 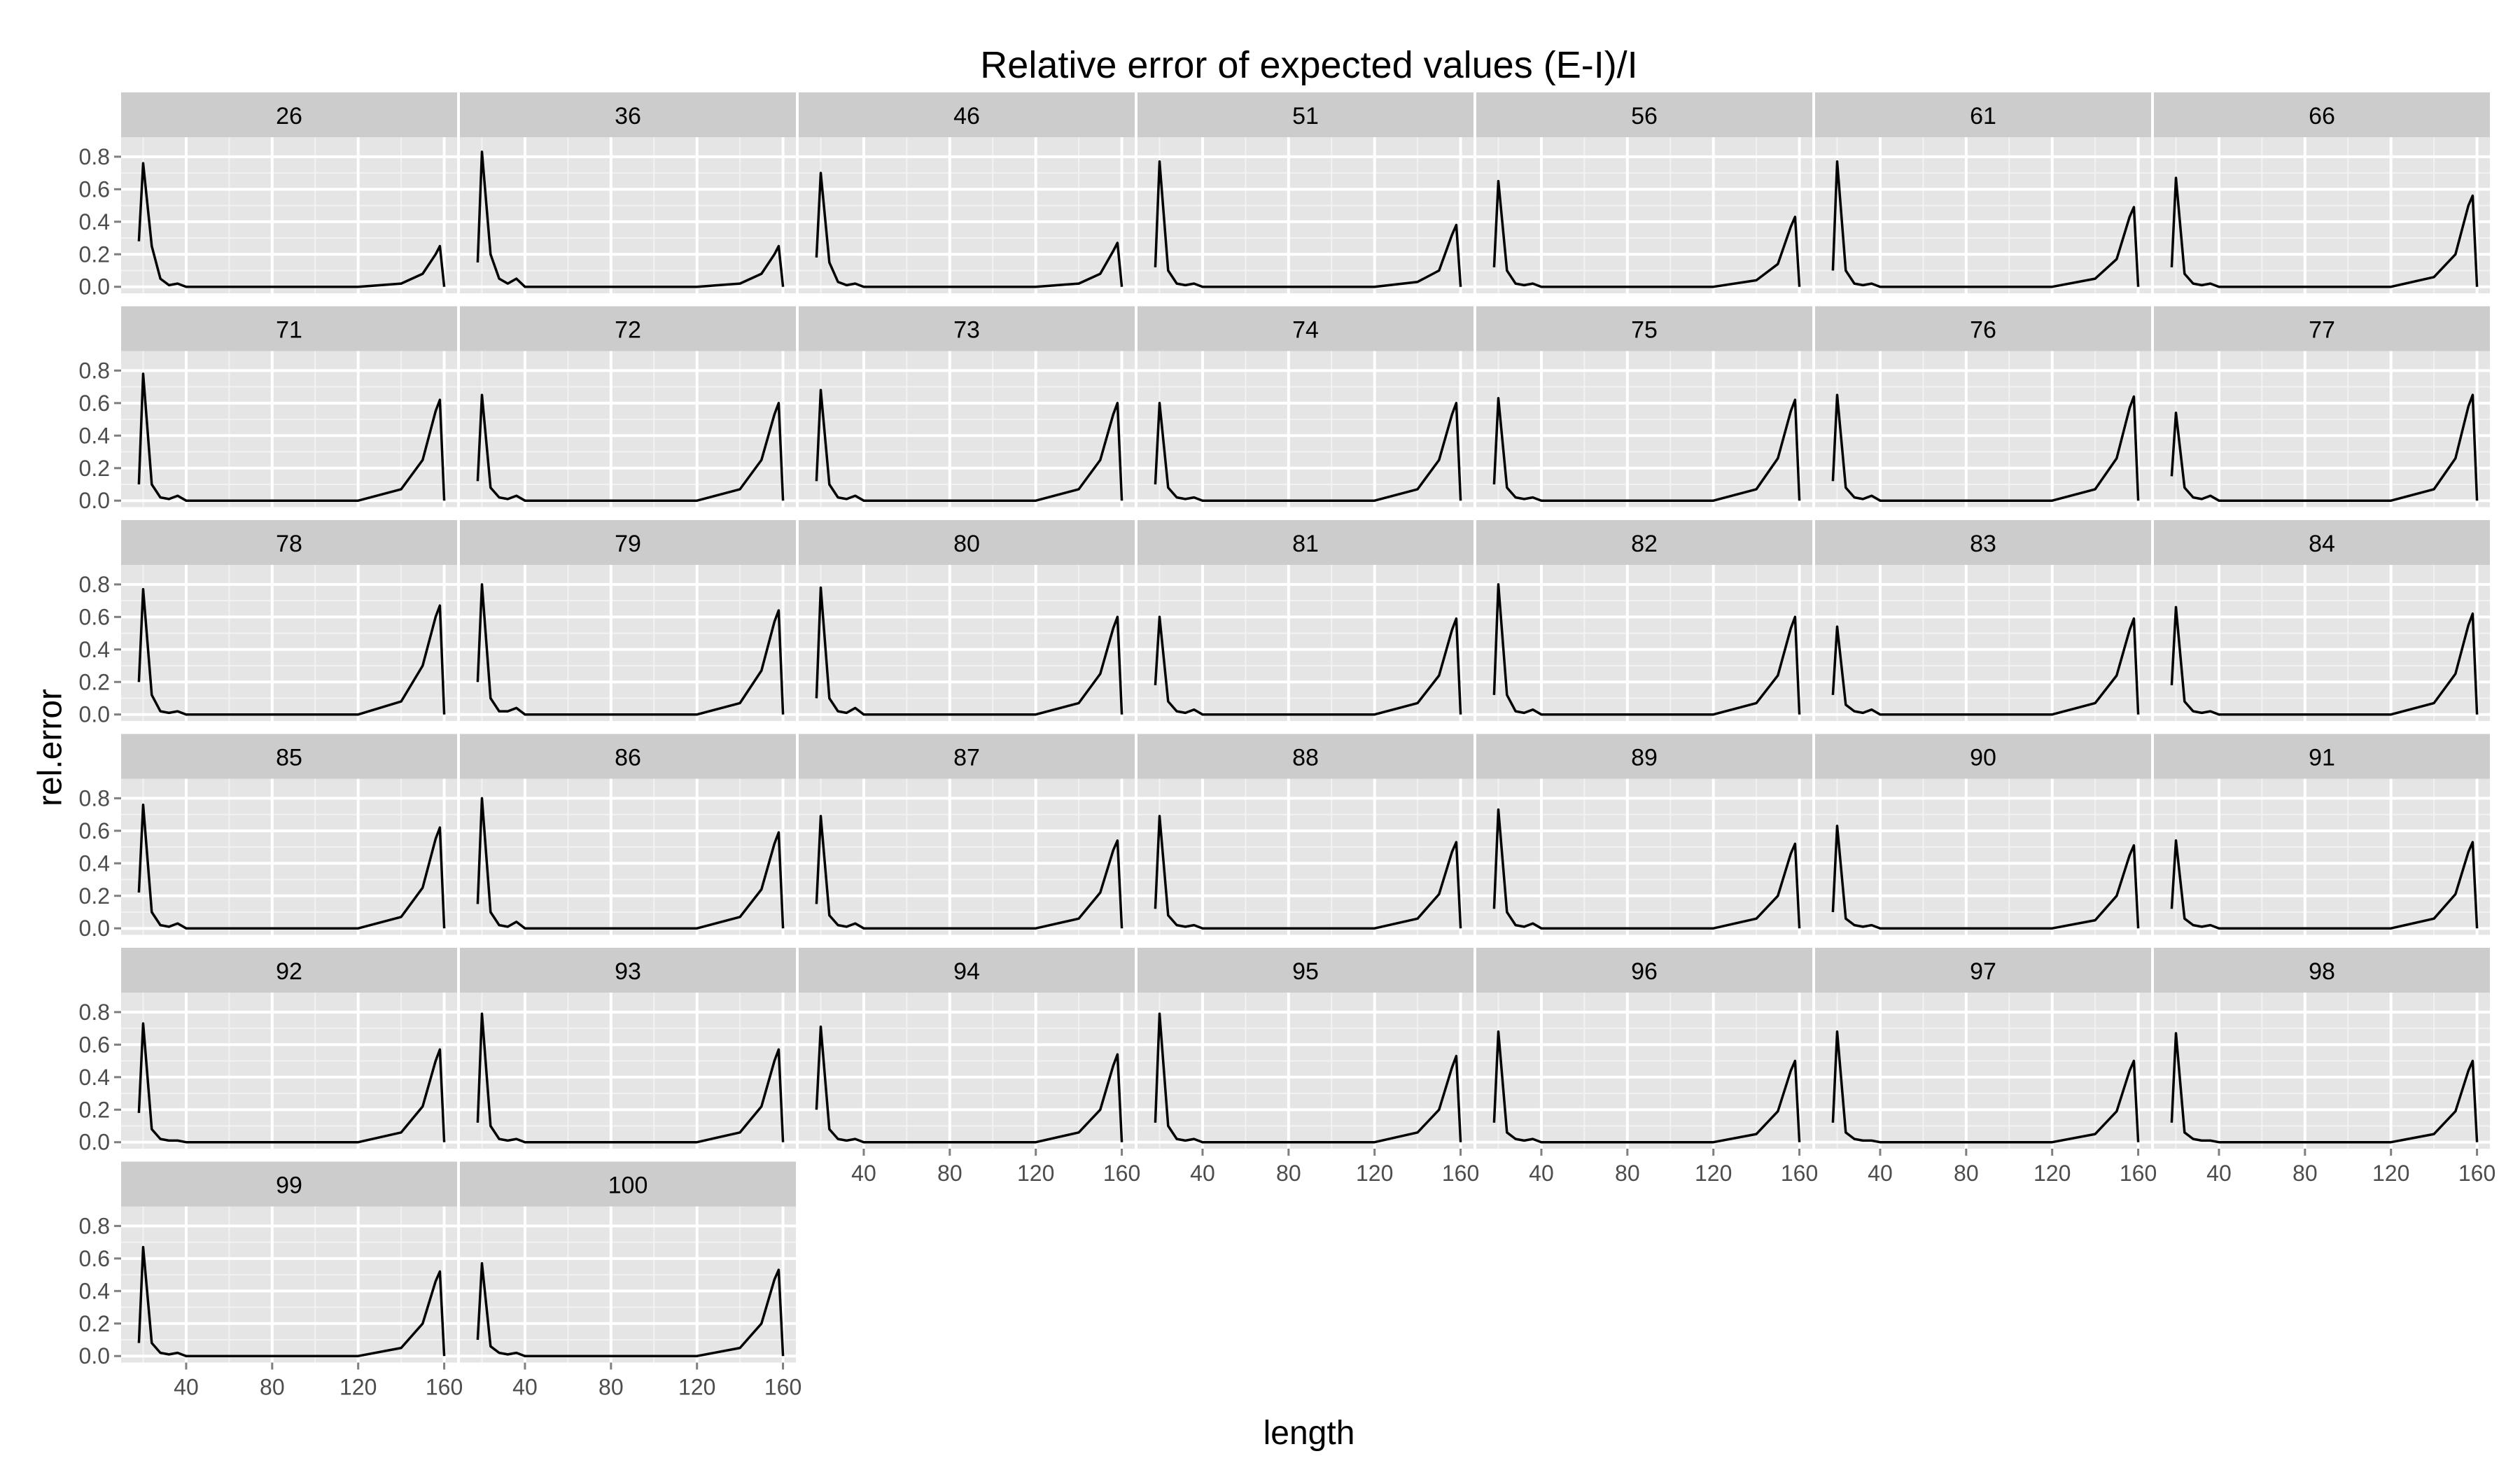 I want to click on facet-strip-label: 98, so click(x=2322, y=971).